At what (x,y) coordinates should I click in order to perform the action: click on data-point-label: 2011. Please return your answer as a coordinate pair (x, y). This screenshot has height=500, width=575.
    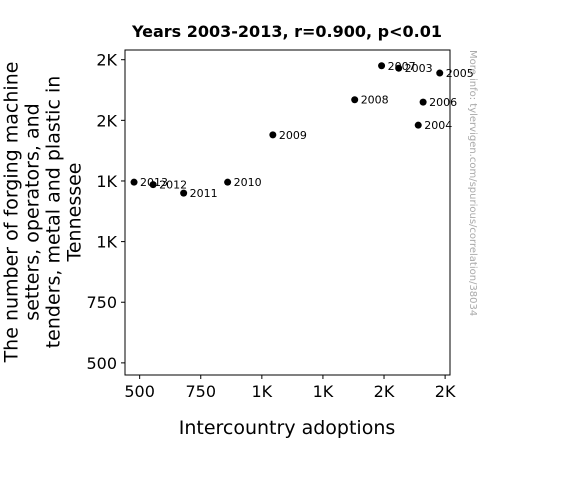
    Looking at the image, I should click on (204, 193).